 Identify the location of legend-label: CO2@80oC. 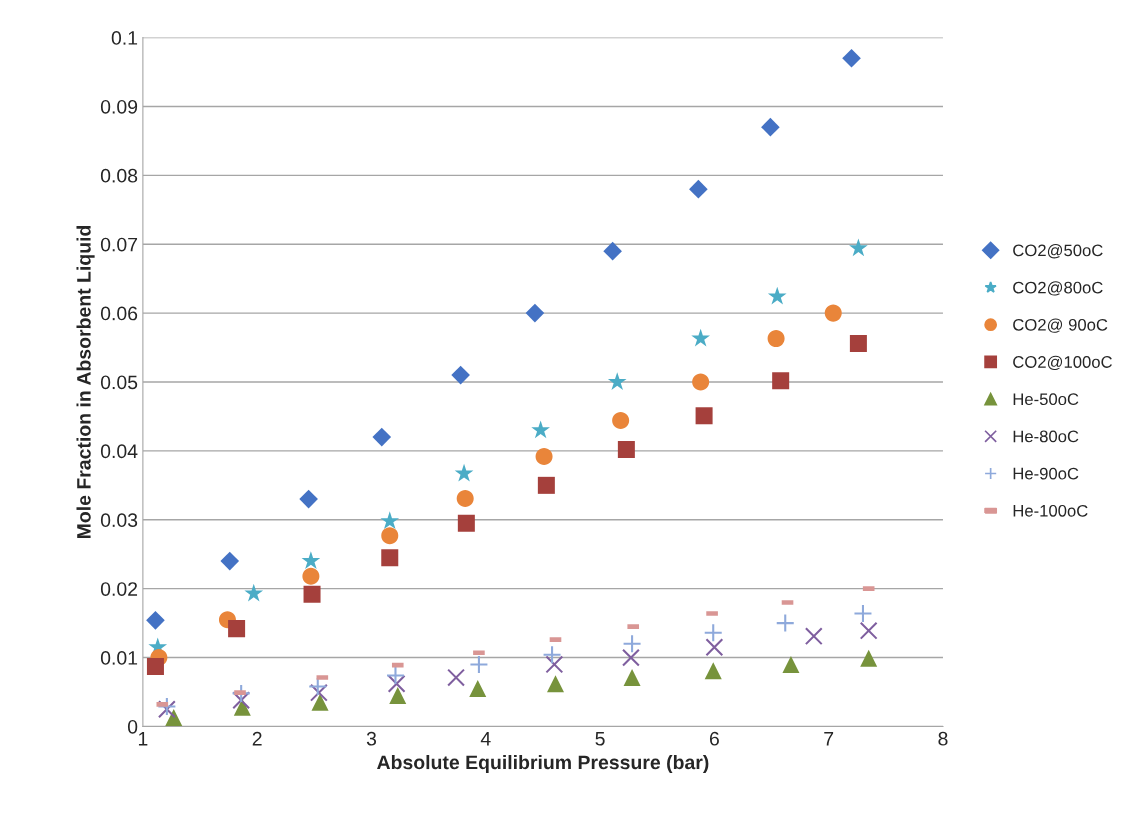
(1058, 288).